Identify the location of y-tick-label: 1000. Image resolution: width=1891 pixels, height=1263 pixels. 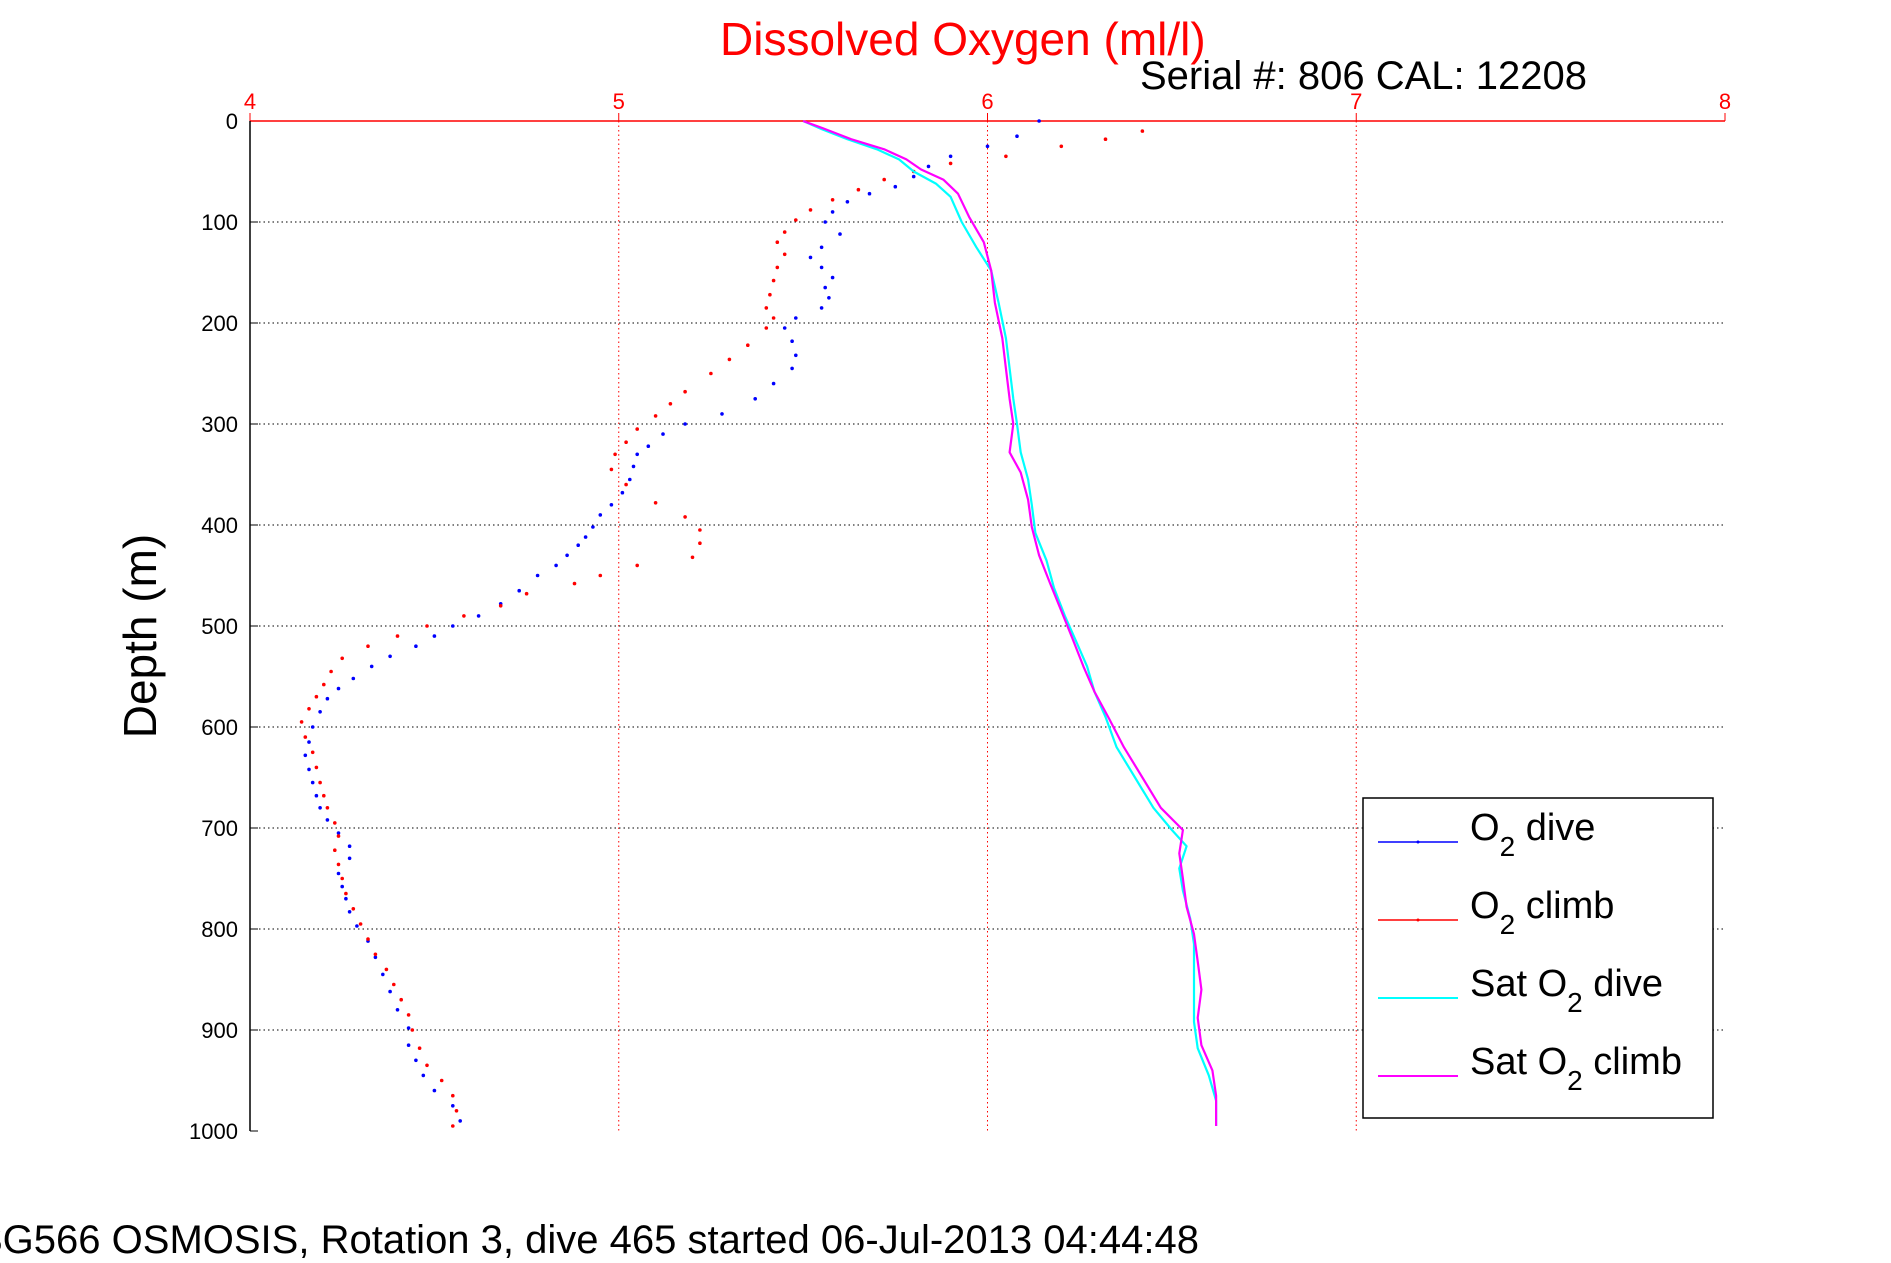
(213, 1131).